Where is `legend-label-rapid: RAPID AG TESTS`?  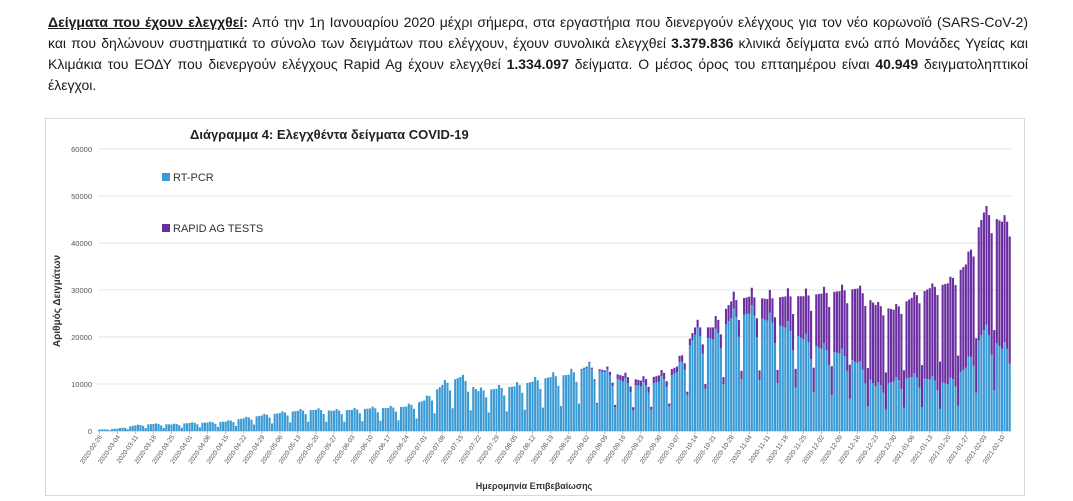
legend-label-rapid: RAPID AG TESTS is located at coordinates (218, 229).